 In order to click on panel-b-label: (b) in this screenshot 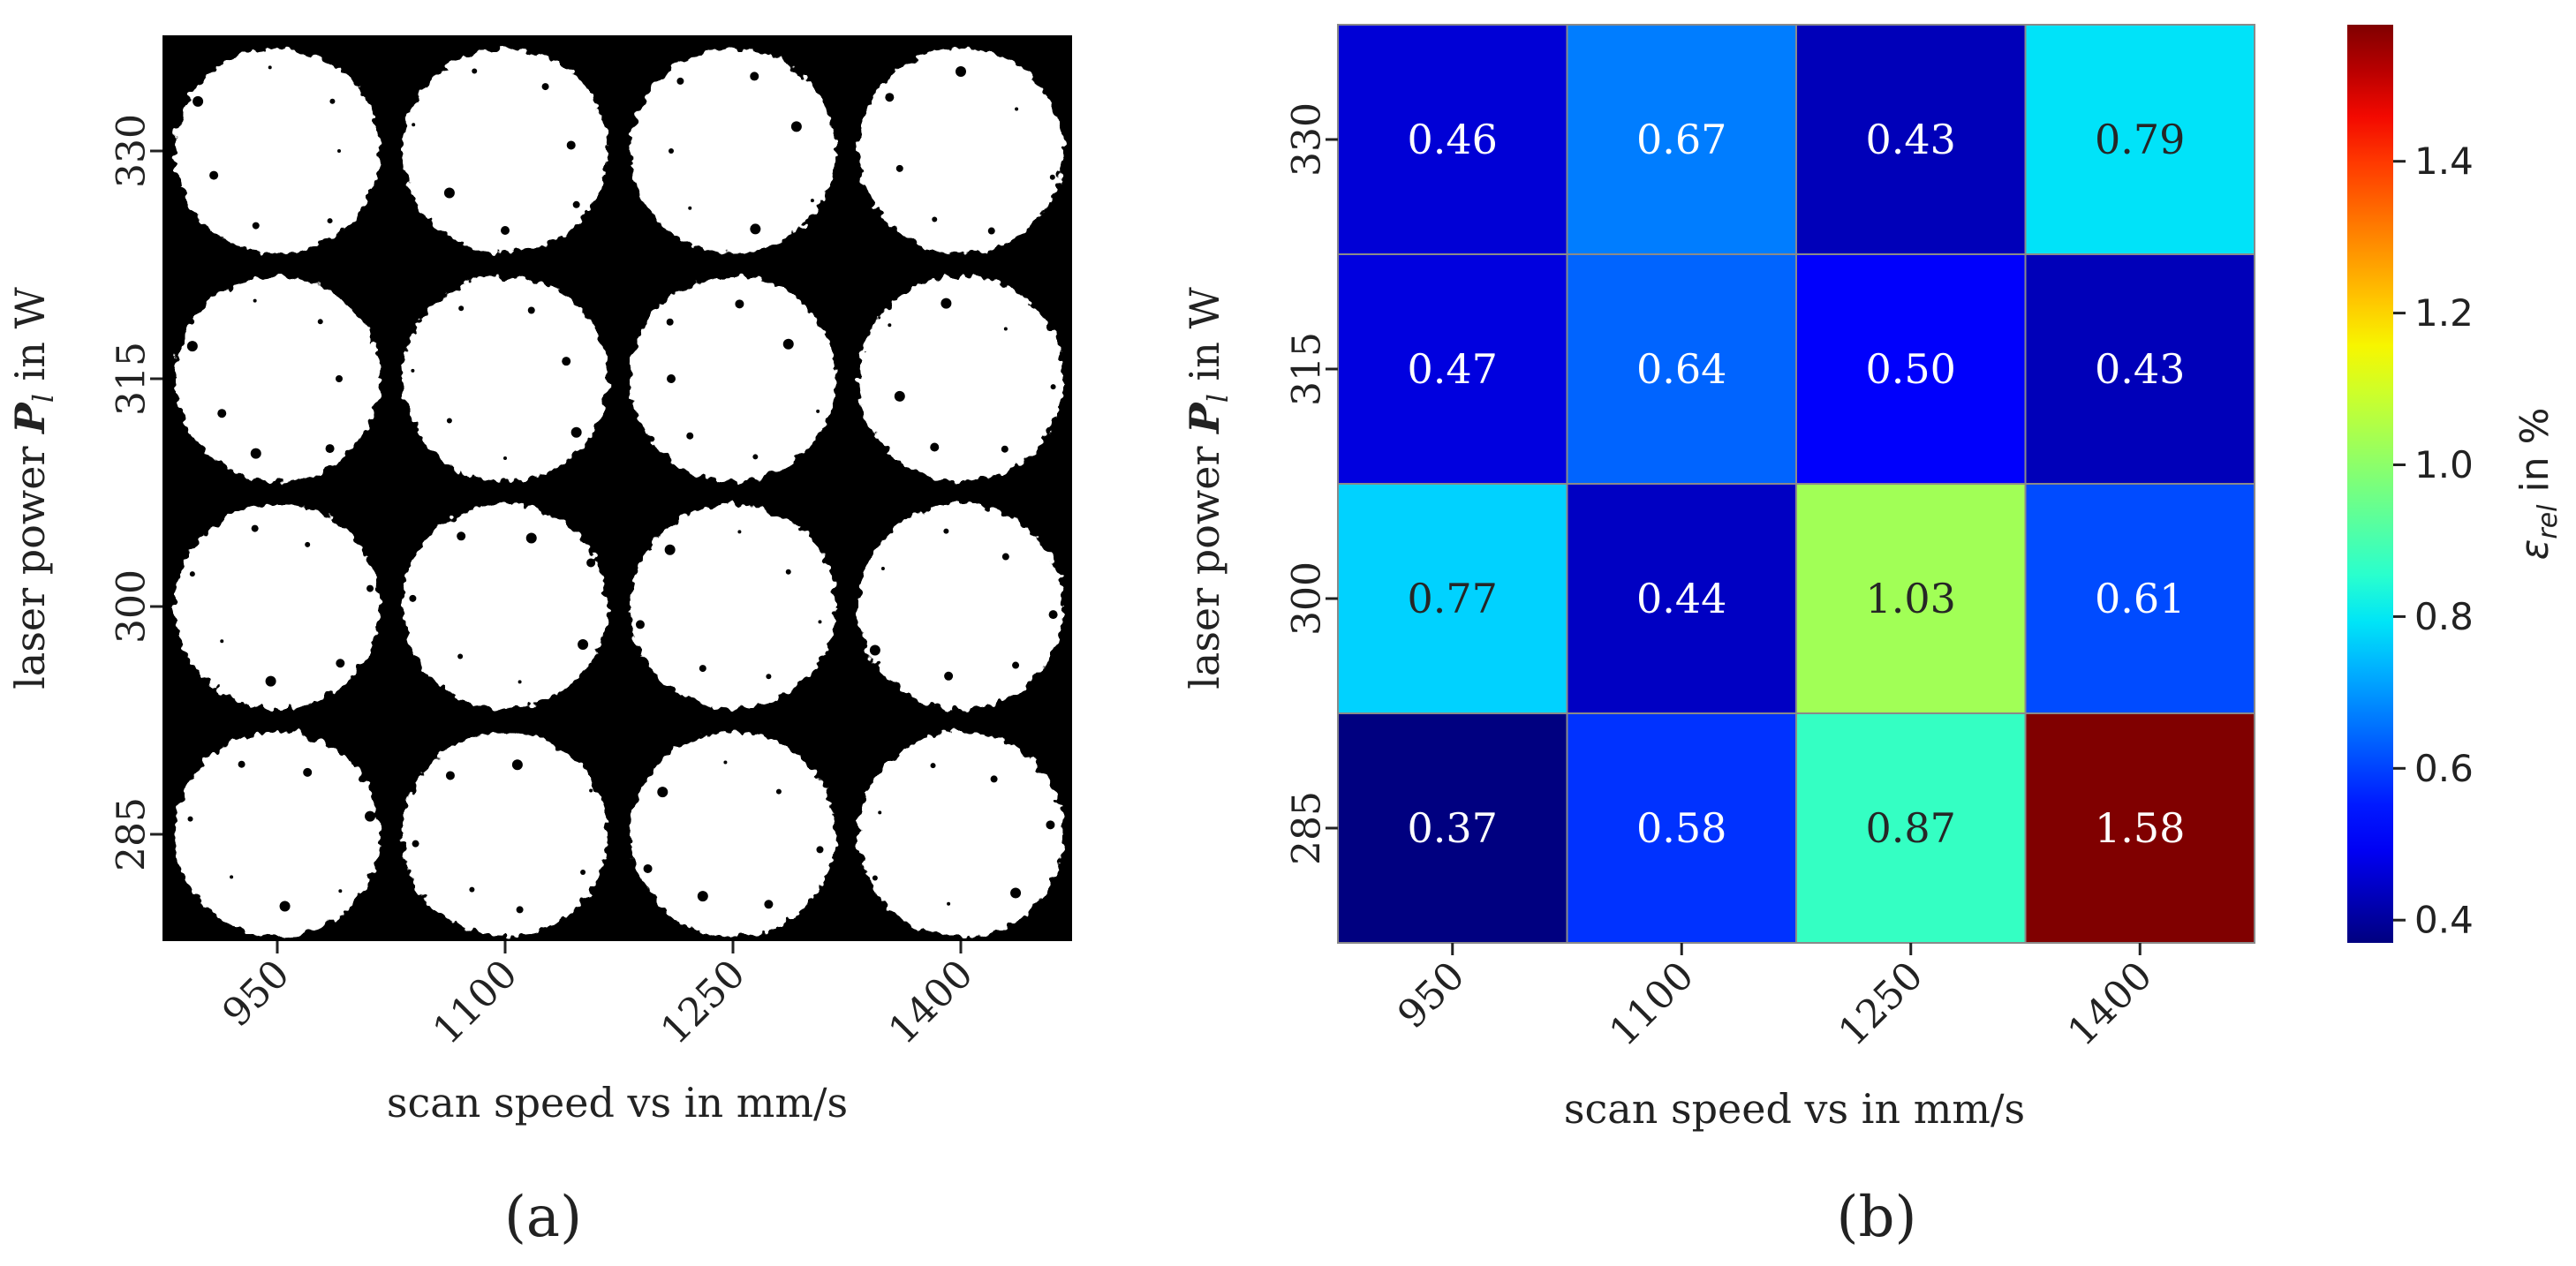, I will do `click(1877, 1218)`.